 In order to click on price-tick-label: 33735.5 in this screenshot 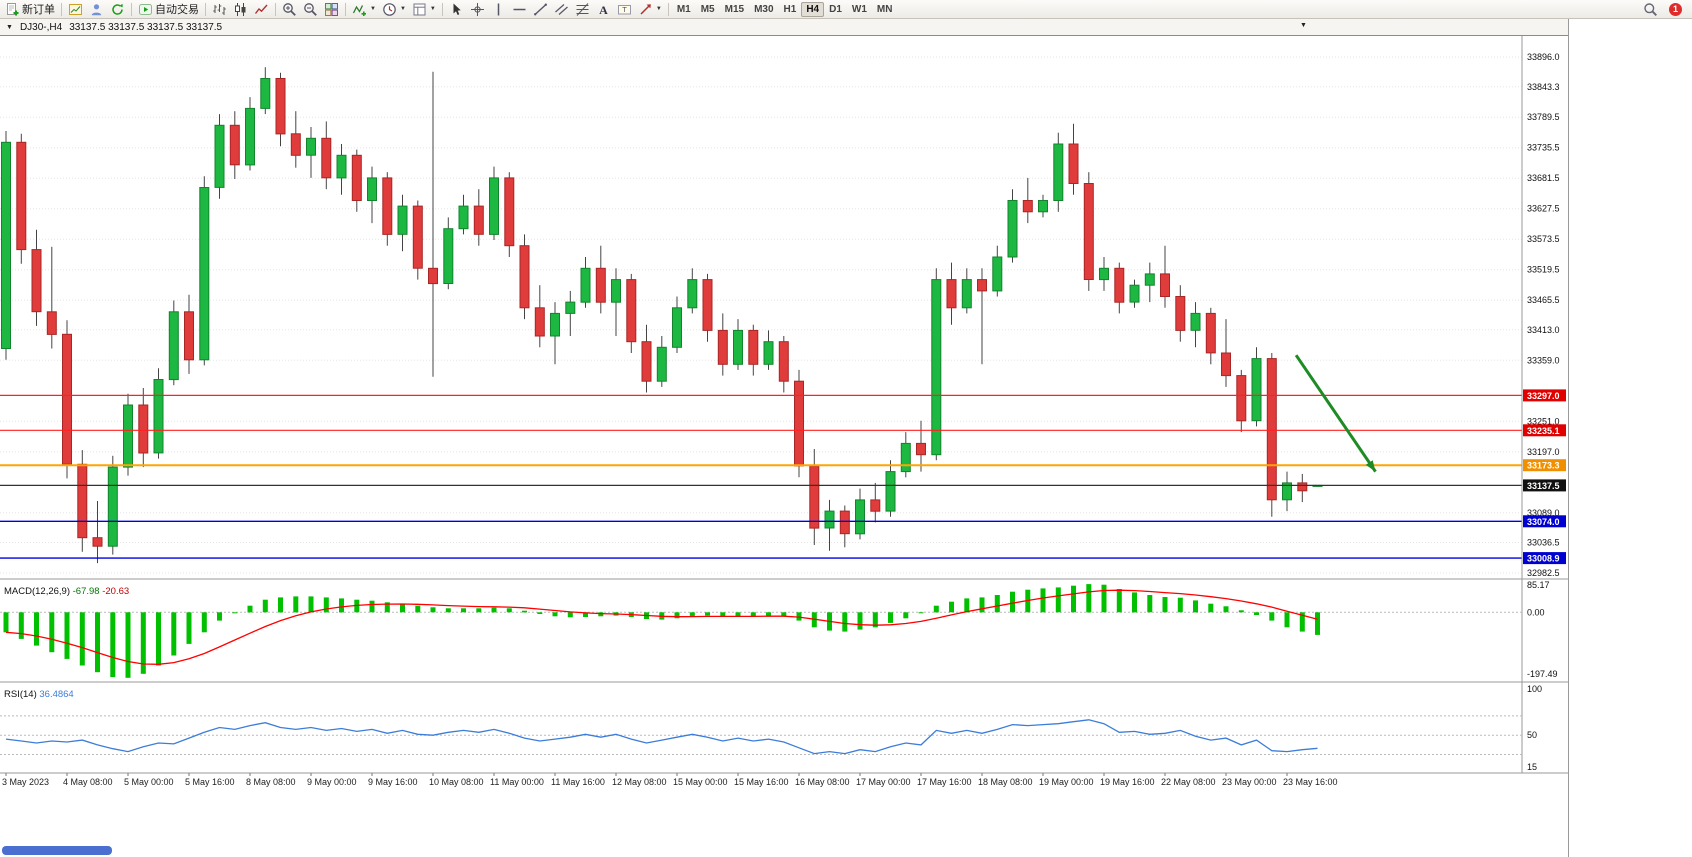, I will do `click(1543, 148)`.